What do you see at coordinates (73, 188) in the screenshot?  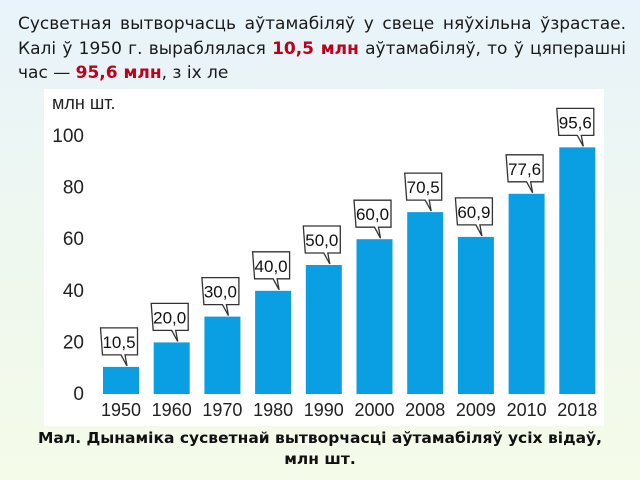 I see `y-tick-label: 80` at bounding box center [73, 188].